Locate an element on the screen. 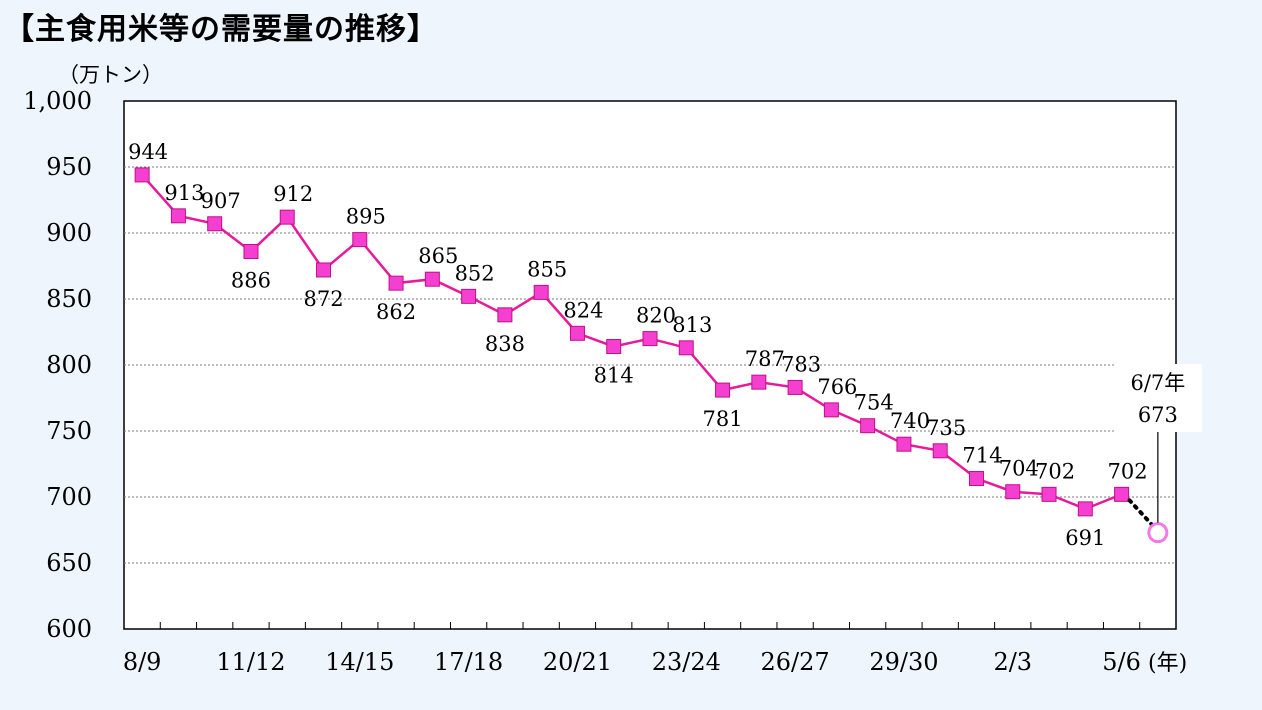  projection-group: 6/7年 673 is located at coordinates (1157, 454).